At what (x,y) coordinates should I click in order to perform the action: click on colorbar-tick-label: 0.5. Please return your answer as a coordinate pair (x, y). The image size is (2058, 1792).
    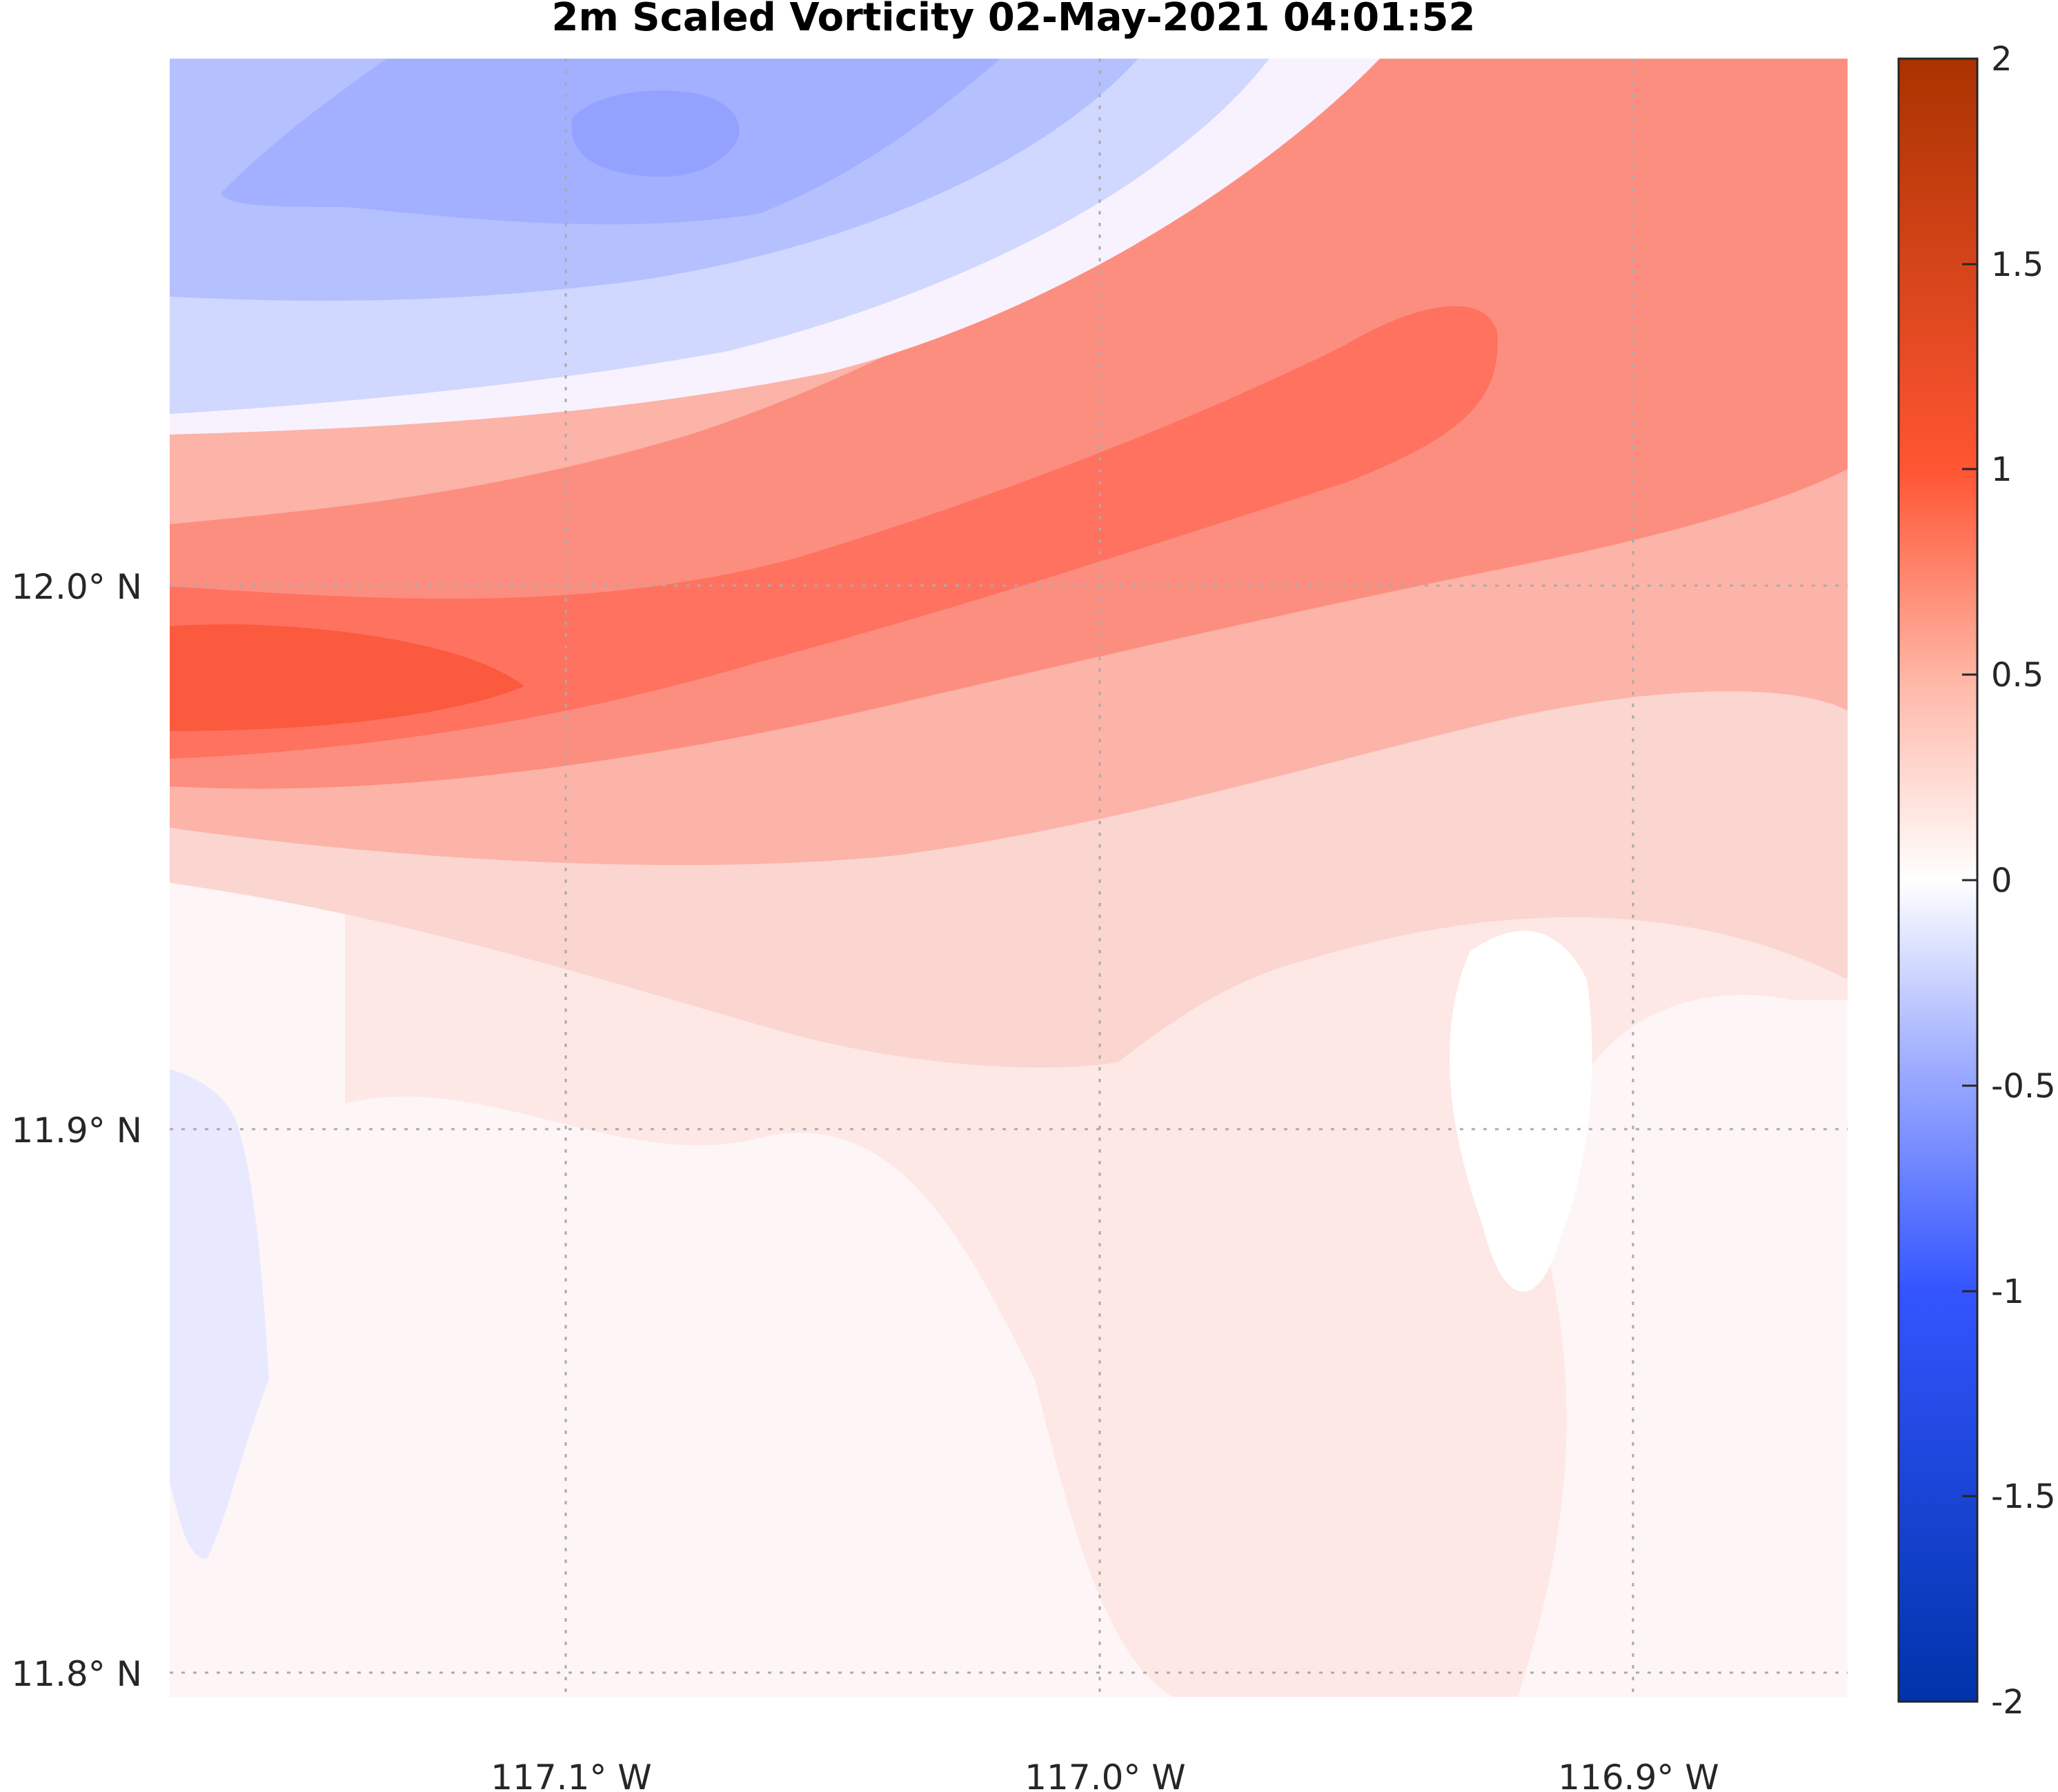
    Looking at the image, I should click on (2017, 675).